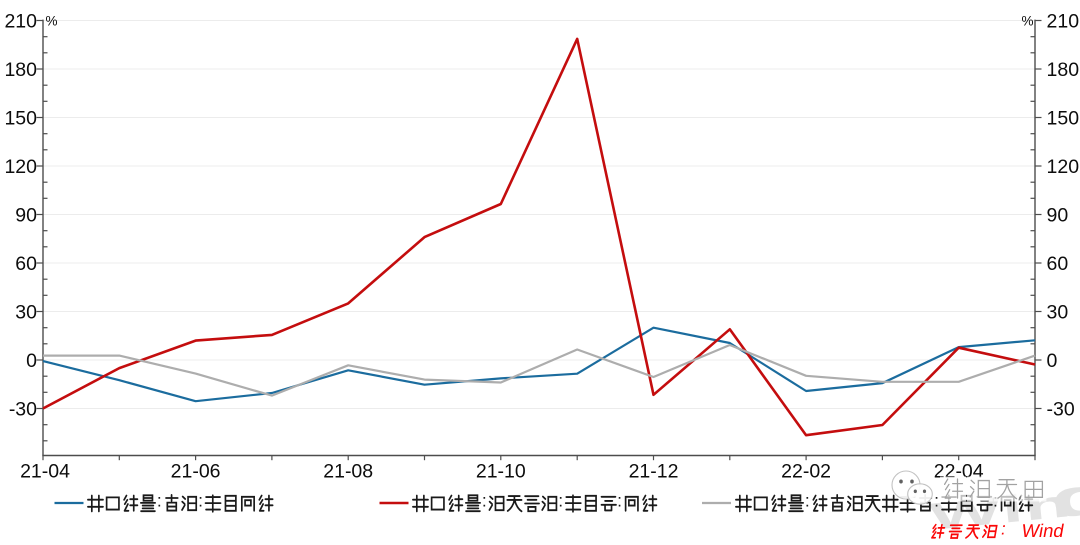  Describe the element at coordinates (196, 472) in the screenshot. I see `svg-text: 21-06` at that location.